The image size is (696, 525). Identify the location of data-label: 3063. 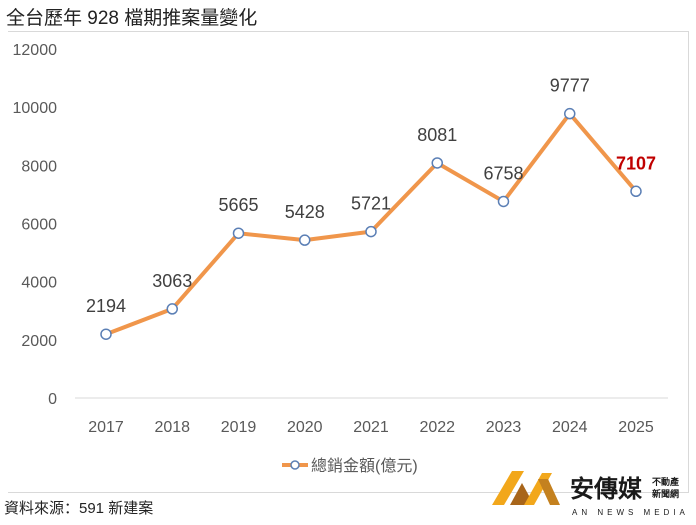
(172, 281).